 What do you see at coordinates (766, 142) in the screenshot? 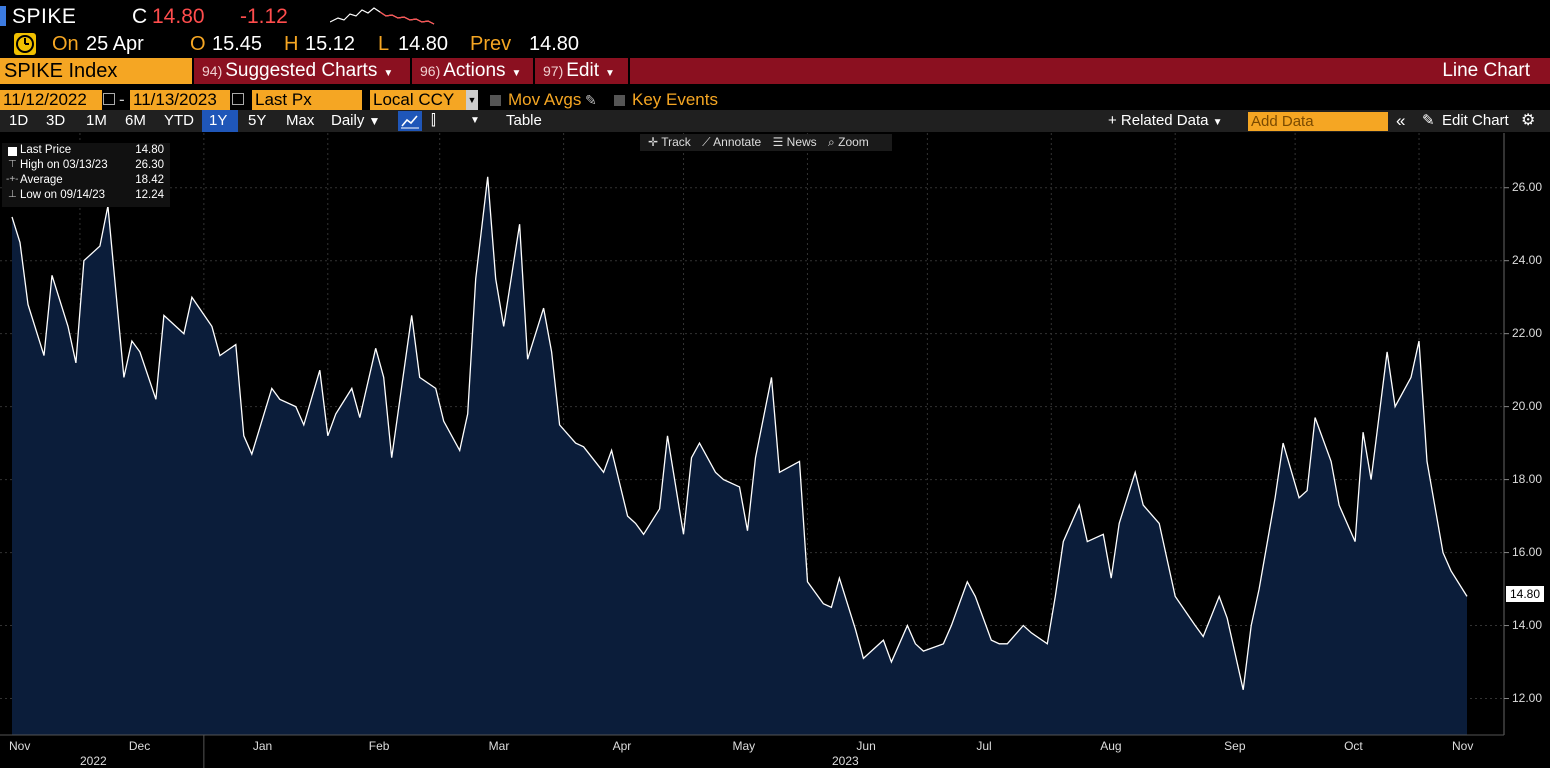
I see `chart-tools-bar: ✛ Track ⟋ Annotate ☰ News ⌕ Zoom` at bounding box center [766, 142].